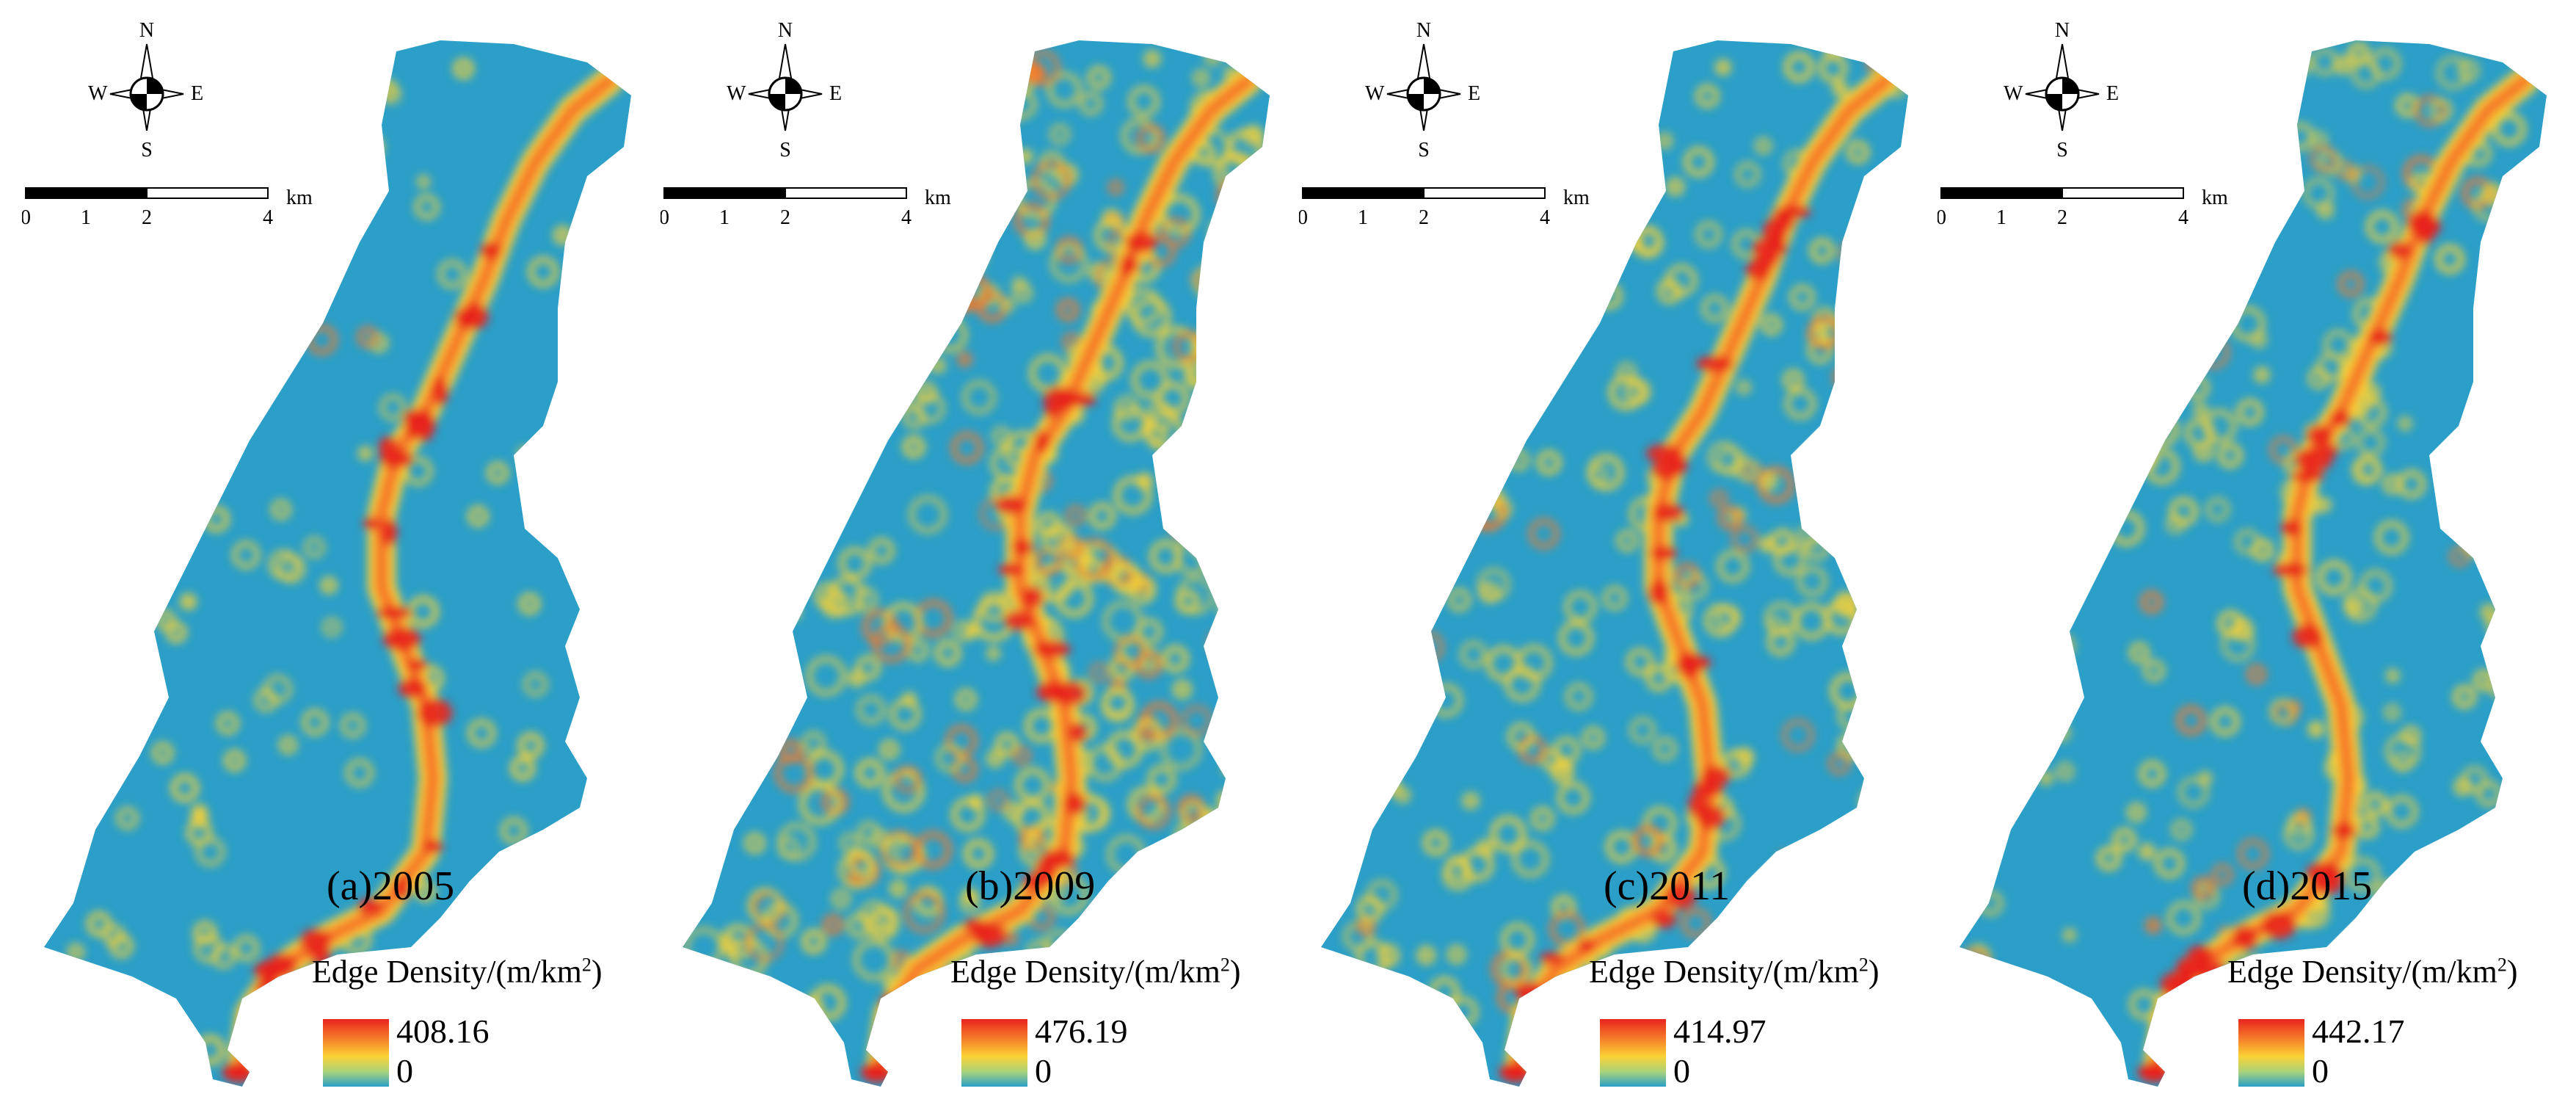 Image resolution: width=2576 pixels, height=1116 pixels. Describe the element at coordinates (391, 886) in the screenshot. I see `panel-title: (a)2005` at that location.